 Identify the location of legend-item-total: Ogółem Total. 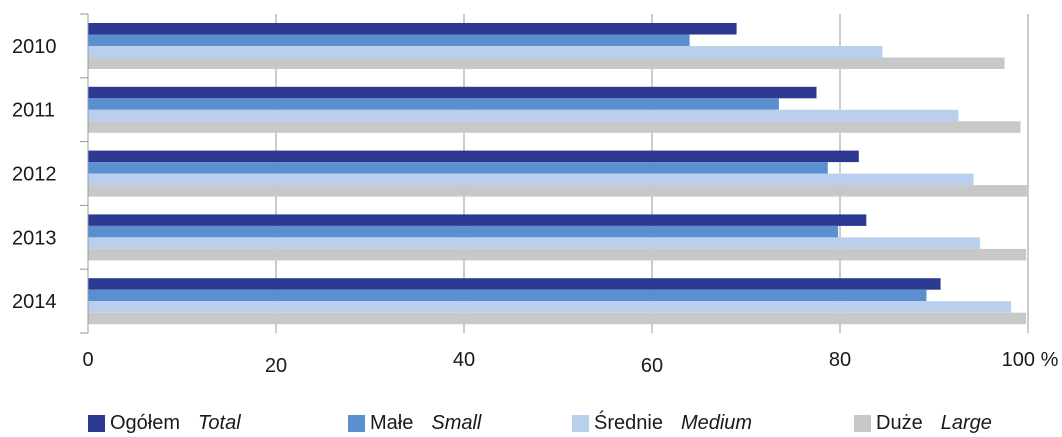
(164, 423).